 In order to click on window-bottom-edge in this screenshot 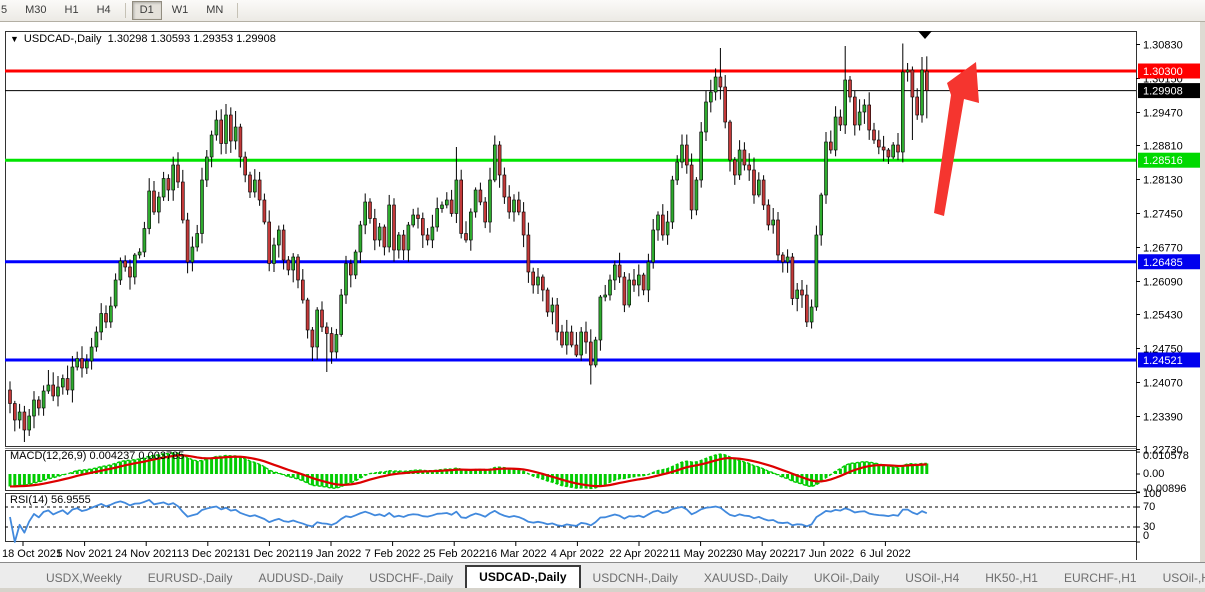, I will do `click(602, 590)`.